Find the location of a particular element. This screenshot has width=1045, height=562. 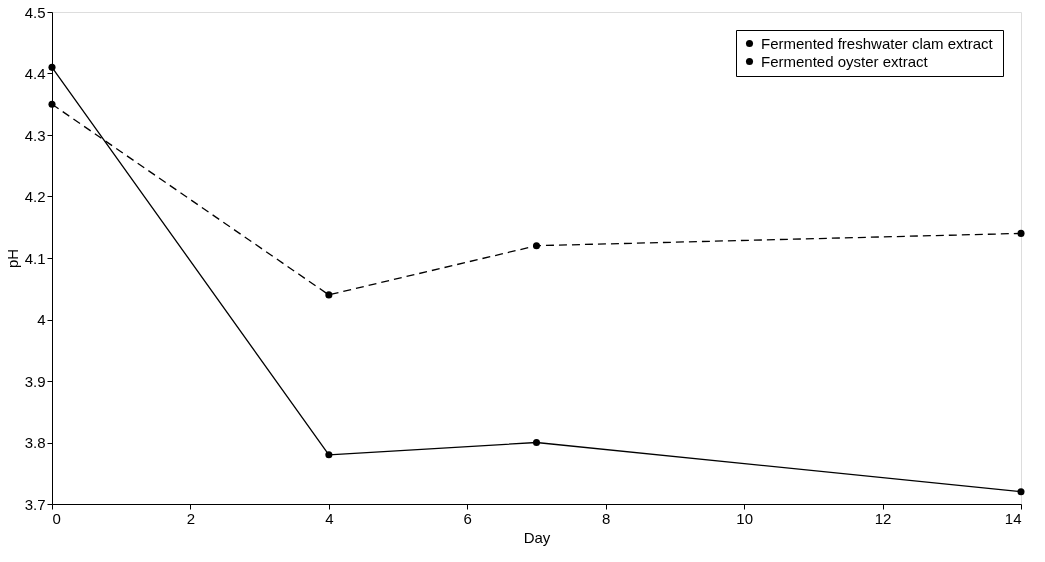

y-tick-label: 4.3 is located at coordinates (35, 135).